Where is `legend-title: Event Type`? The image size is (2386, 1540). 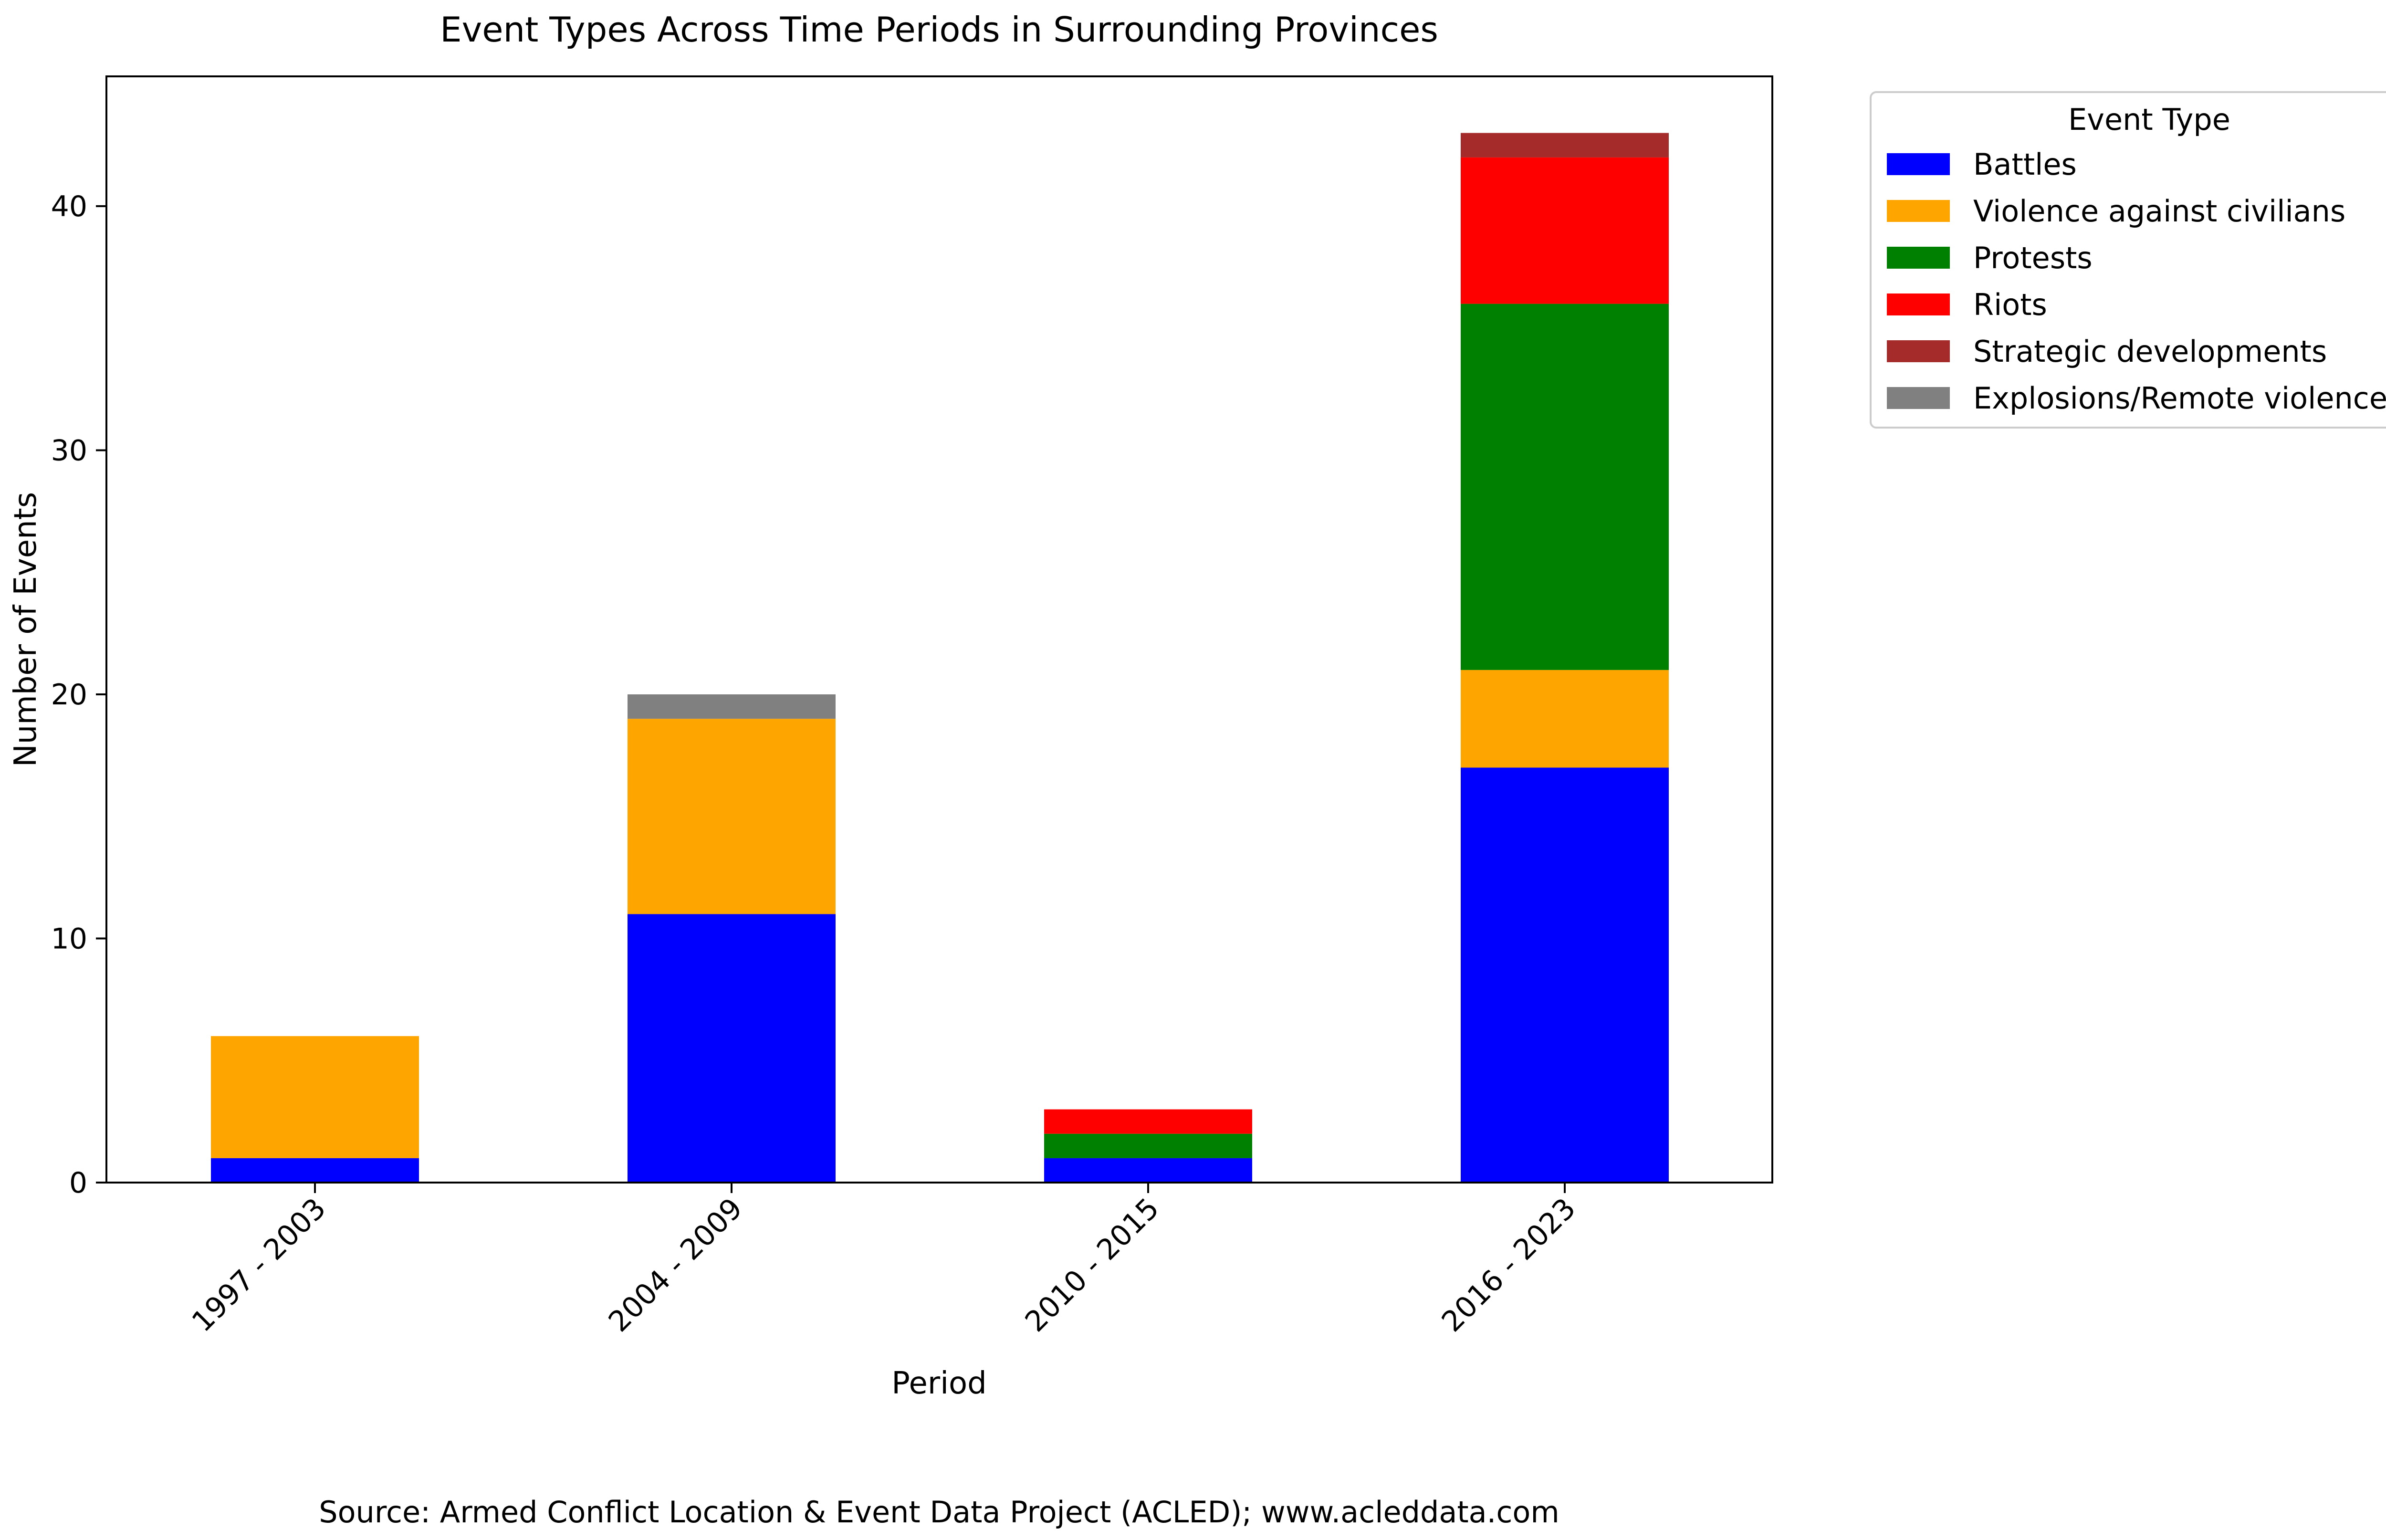
legend-title: Event Type is located at coordinates (2149, 119).